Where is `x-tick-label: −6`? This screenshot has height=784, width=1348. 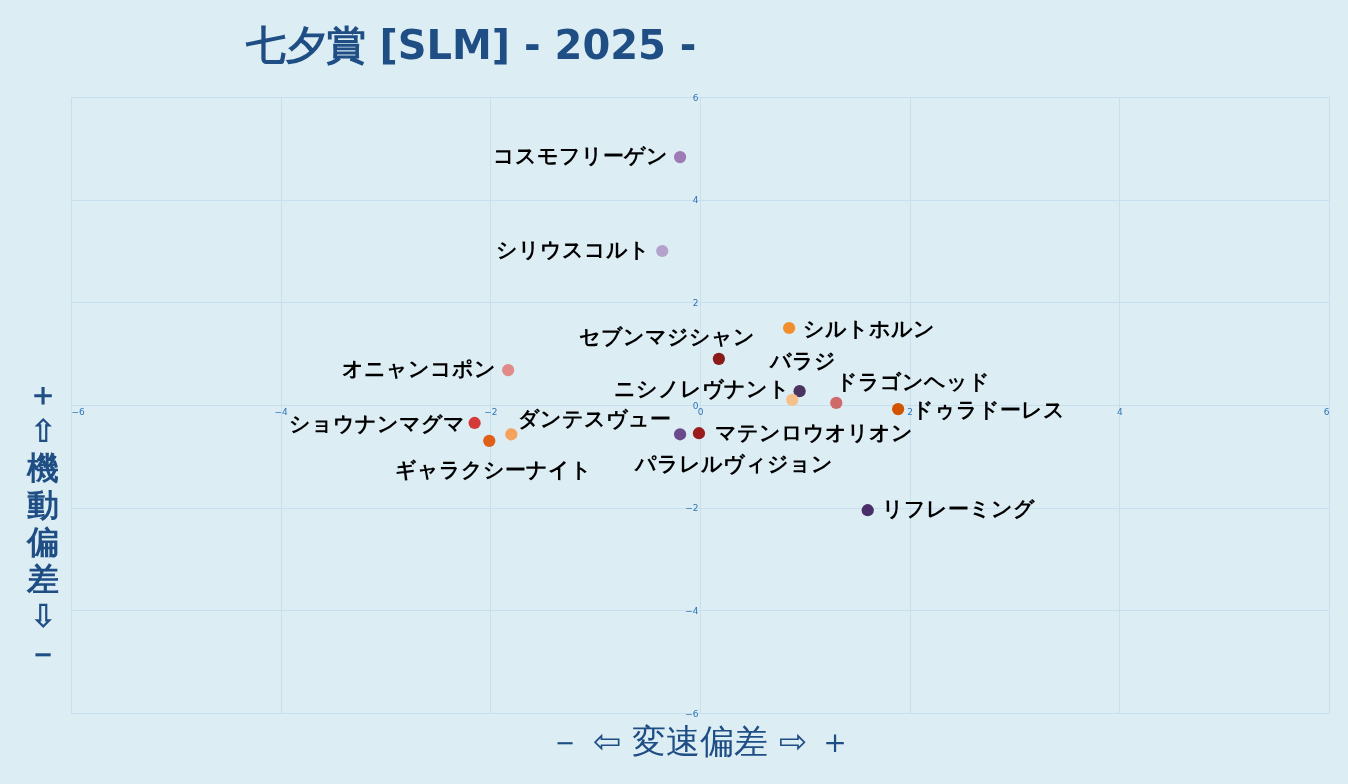 x-tick-label: −6 is located at coordinates (78, 411).